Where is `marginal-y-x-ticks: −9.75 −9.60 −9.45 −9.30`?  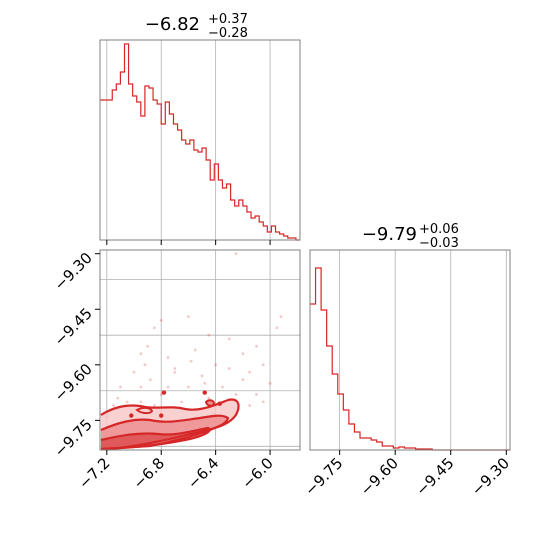
marginal-y-x-ticks: −9.75 −9.60 −9.45 −9.30 is located at coordinates (407, 474).